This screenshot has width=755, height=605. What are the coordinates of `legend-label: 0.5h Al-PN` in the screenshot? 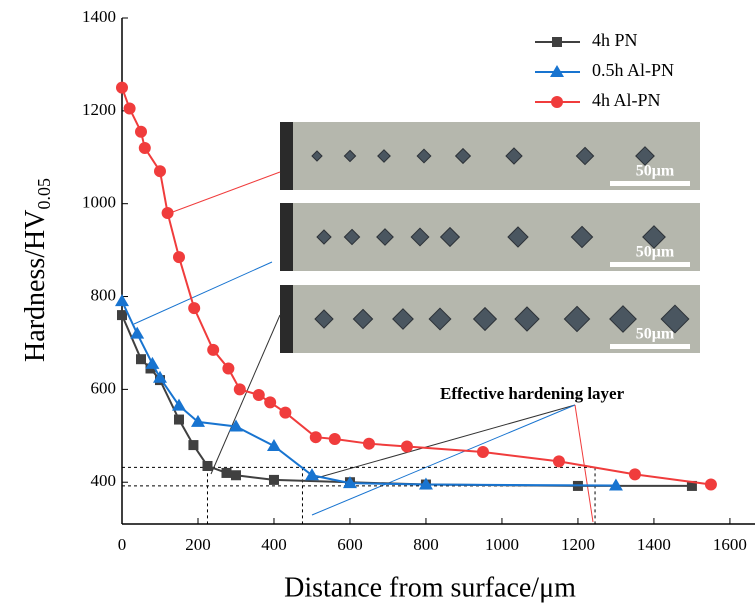 It's located at (633, 70).